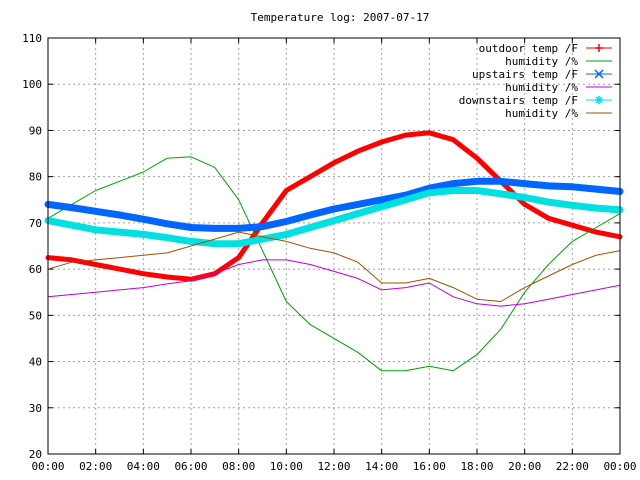 Image resolution: width=640 pixels, height=480 pixels. I want to click on legend-label: upstairs temp /F, so click(525, 74).